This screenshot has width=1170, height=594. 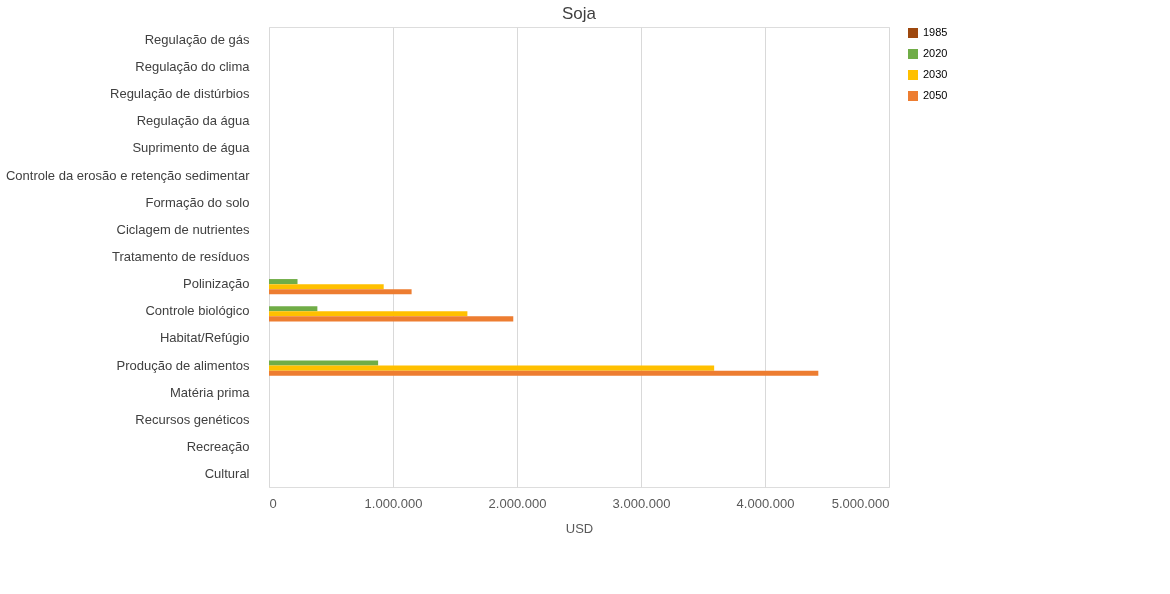 I want to click on legend-label: 1985, so click(x=935, y=32).